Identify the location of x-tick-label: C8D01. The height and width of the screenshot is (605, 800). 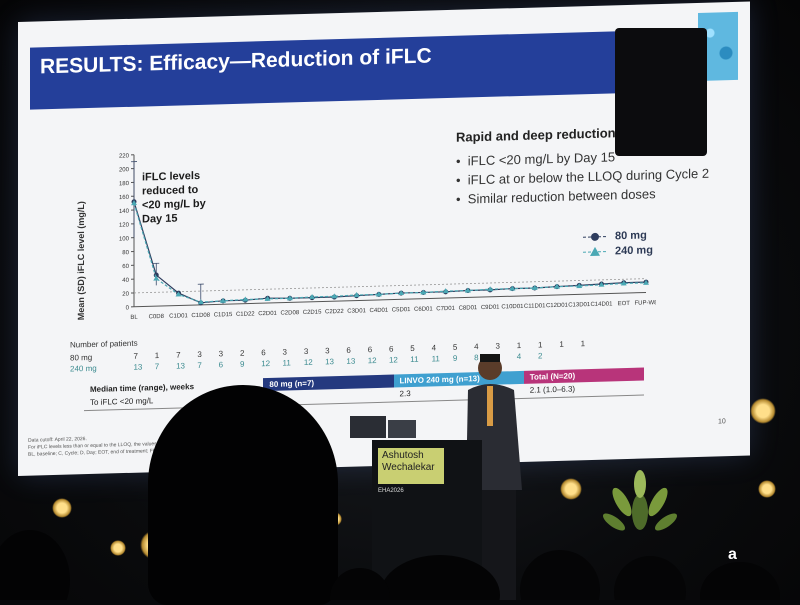
(468, 308).